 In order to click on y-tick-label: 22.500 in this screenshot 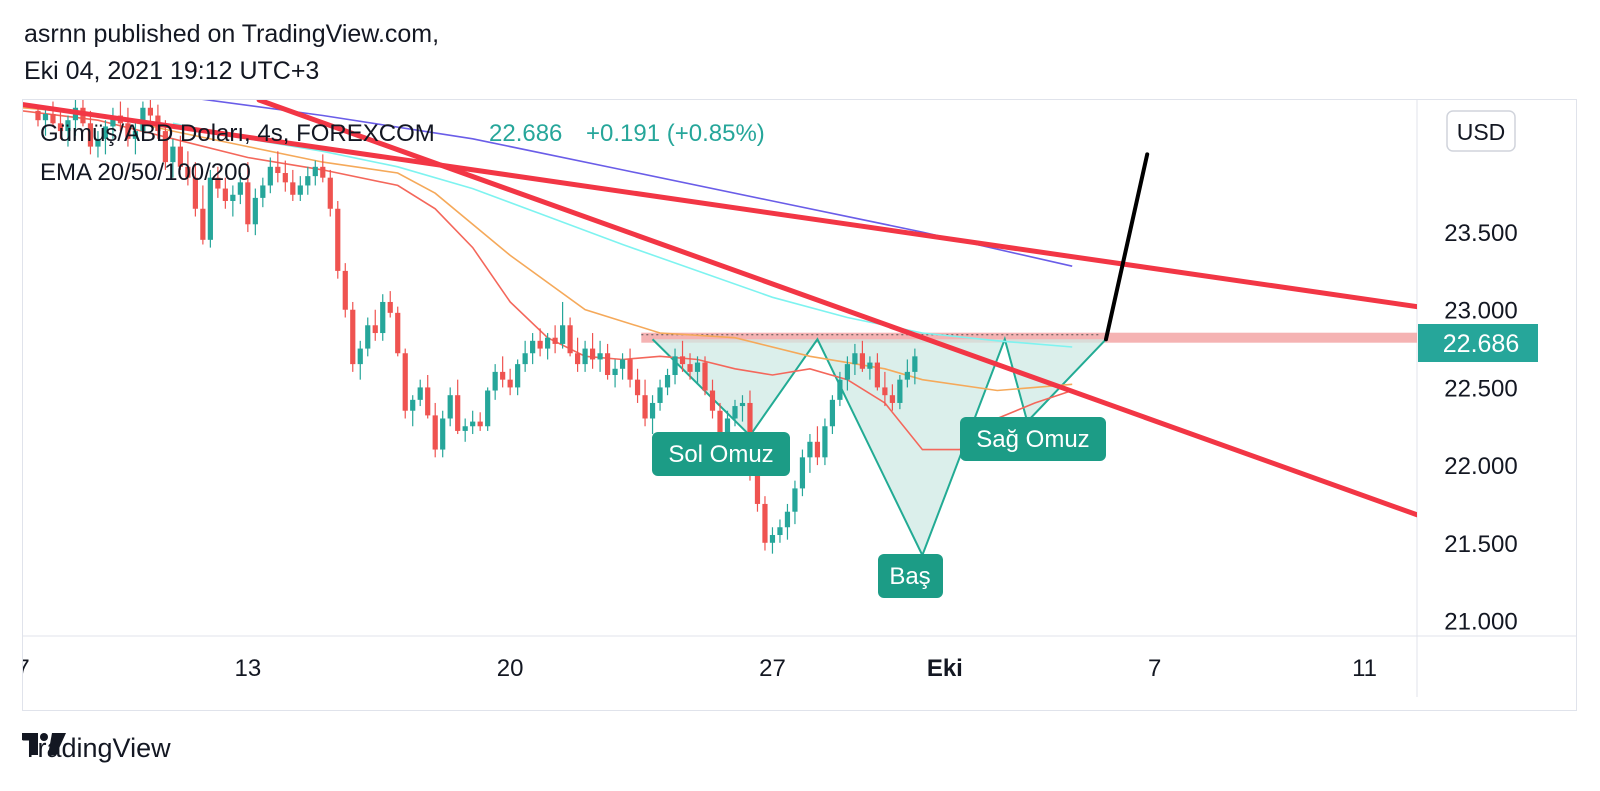, I will do `click(1480, 388)`.